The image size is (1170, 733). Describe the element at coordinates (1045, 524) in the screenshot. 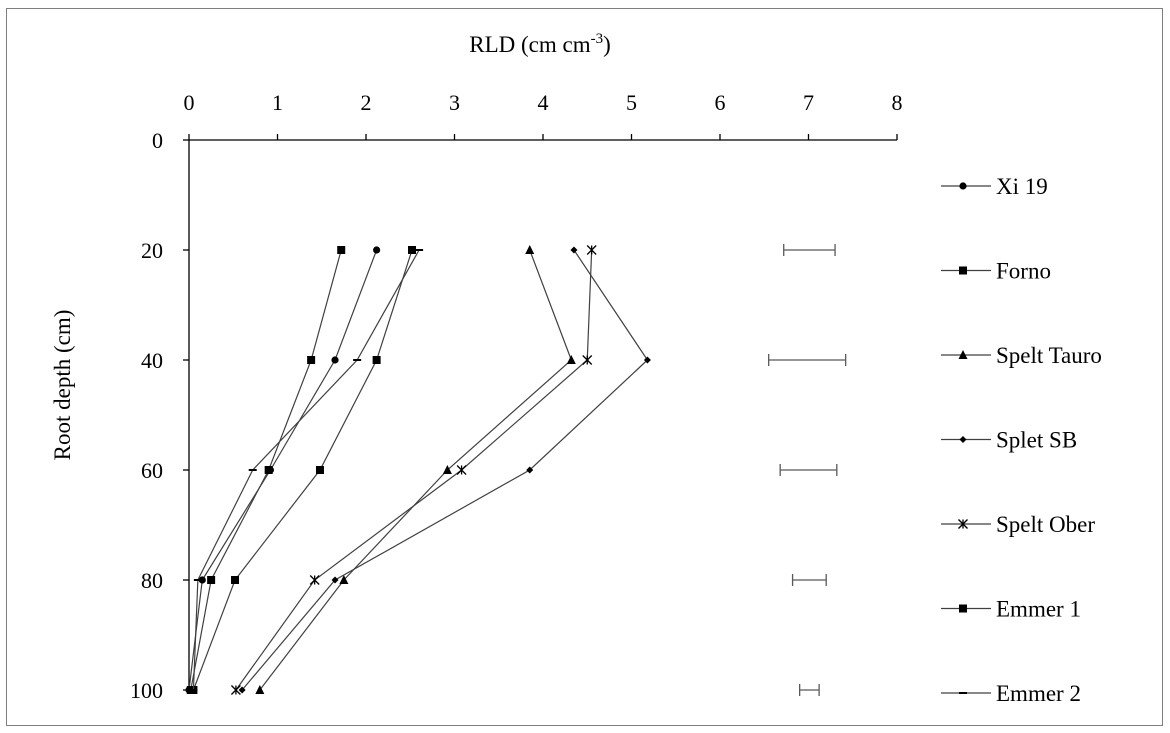

I see `legend-label: Spelt Ober` at that location.